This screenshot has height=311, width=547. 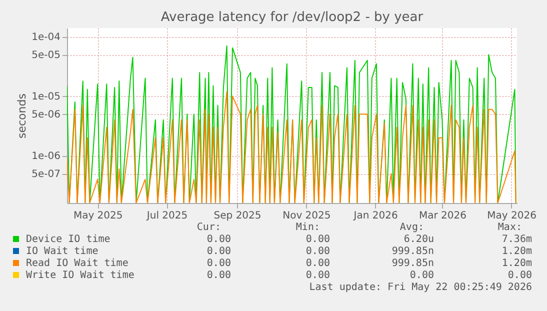 I want to click on x-tick-label: May 2026, so click(x=511, y=216).